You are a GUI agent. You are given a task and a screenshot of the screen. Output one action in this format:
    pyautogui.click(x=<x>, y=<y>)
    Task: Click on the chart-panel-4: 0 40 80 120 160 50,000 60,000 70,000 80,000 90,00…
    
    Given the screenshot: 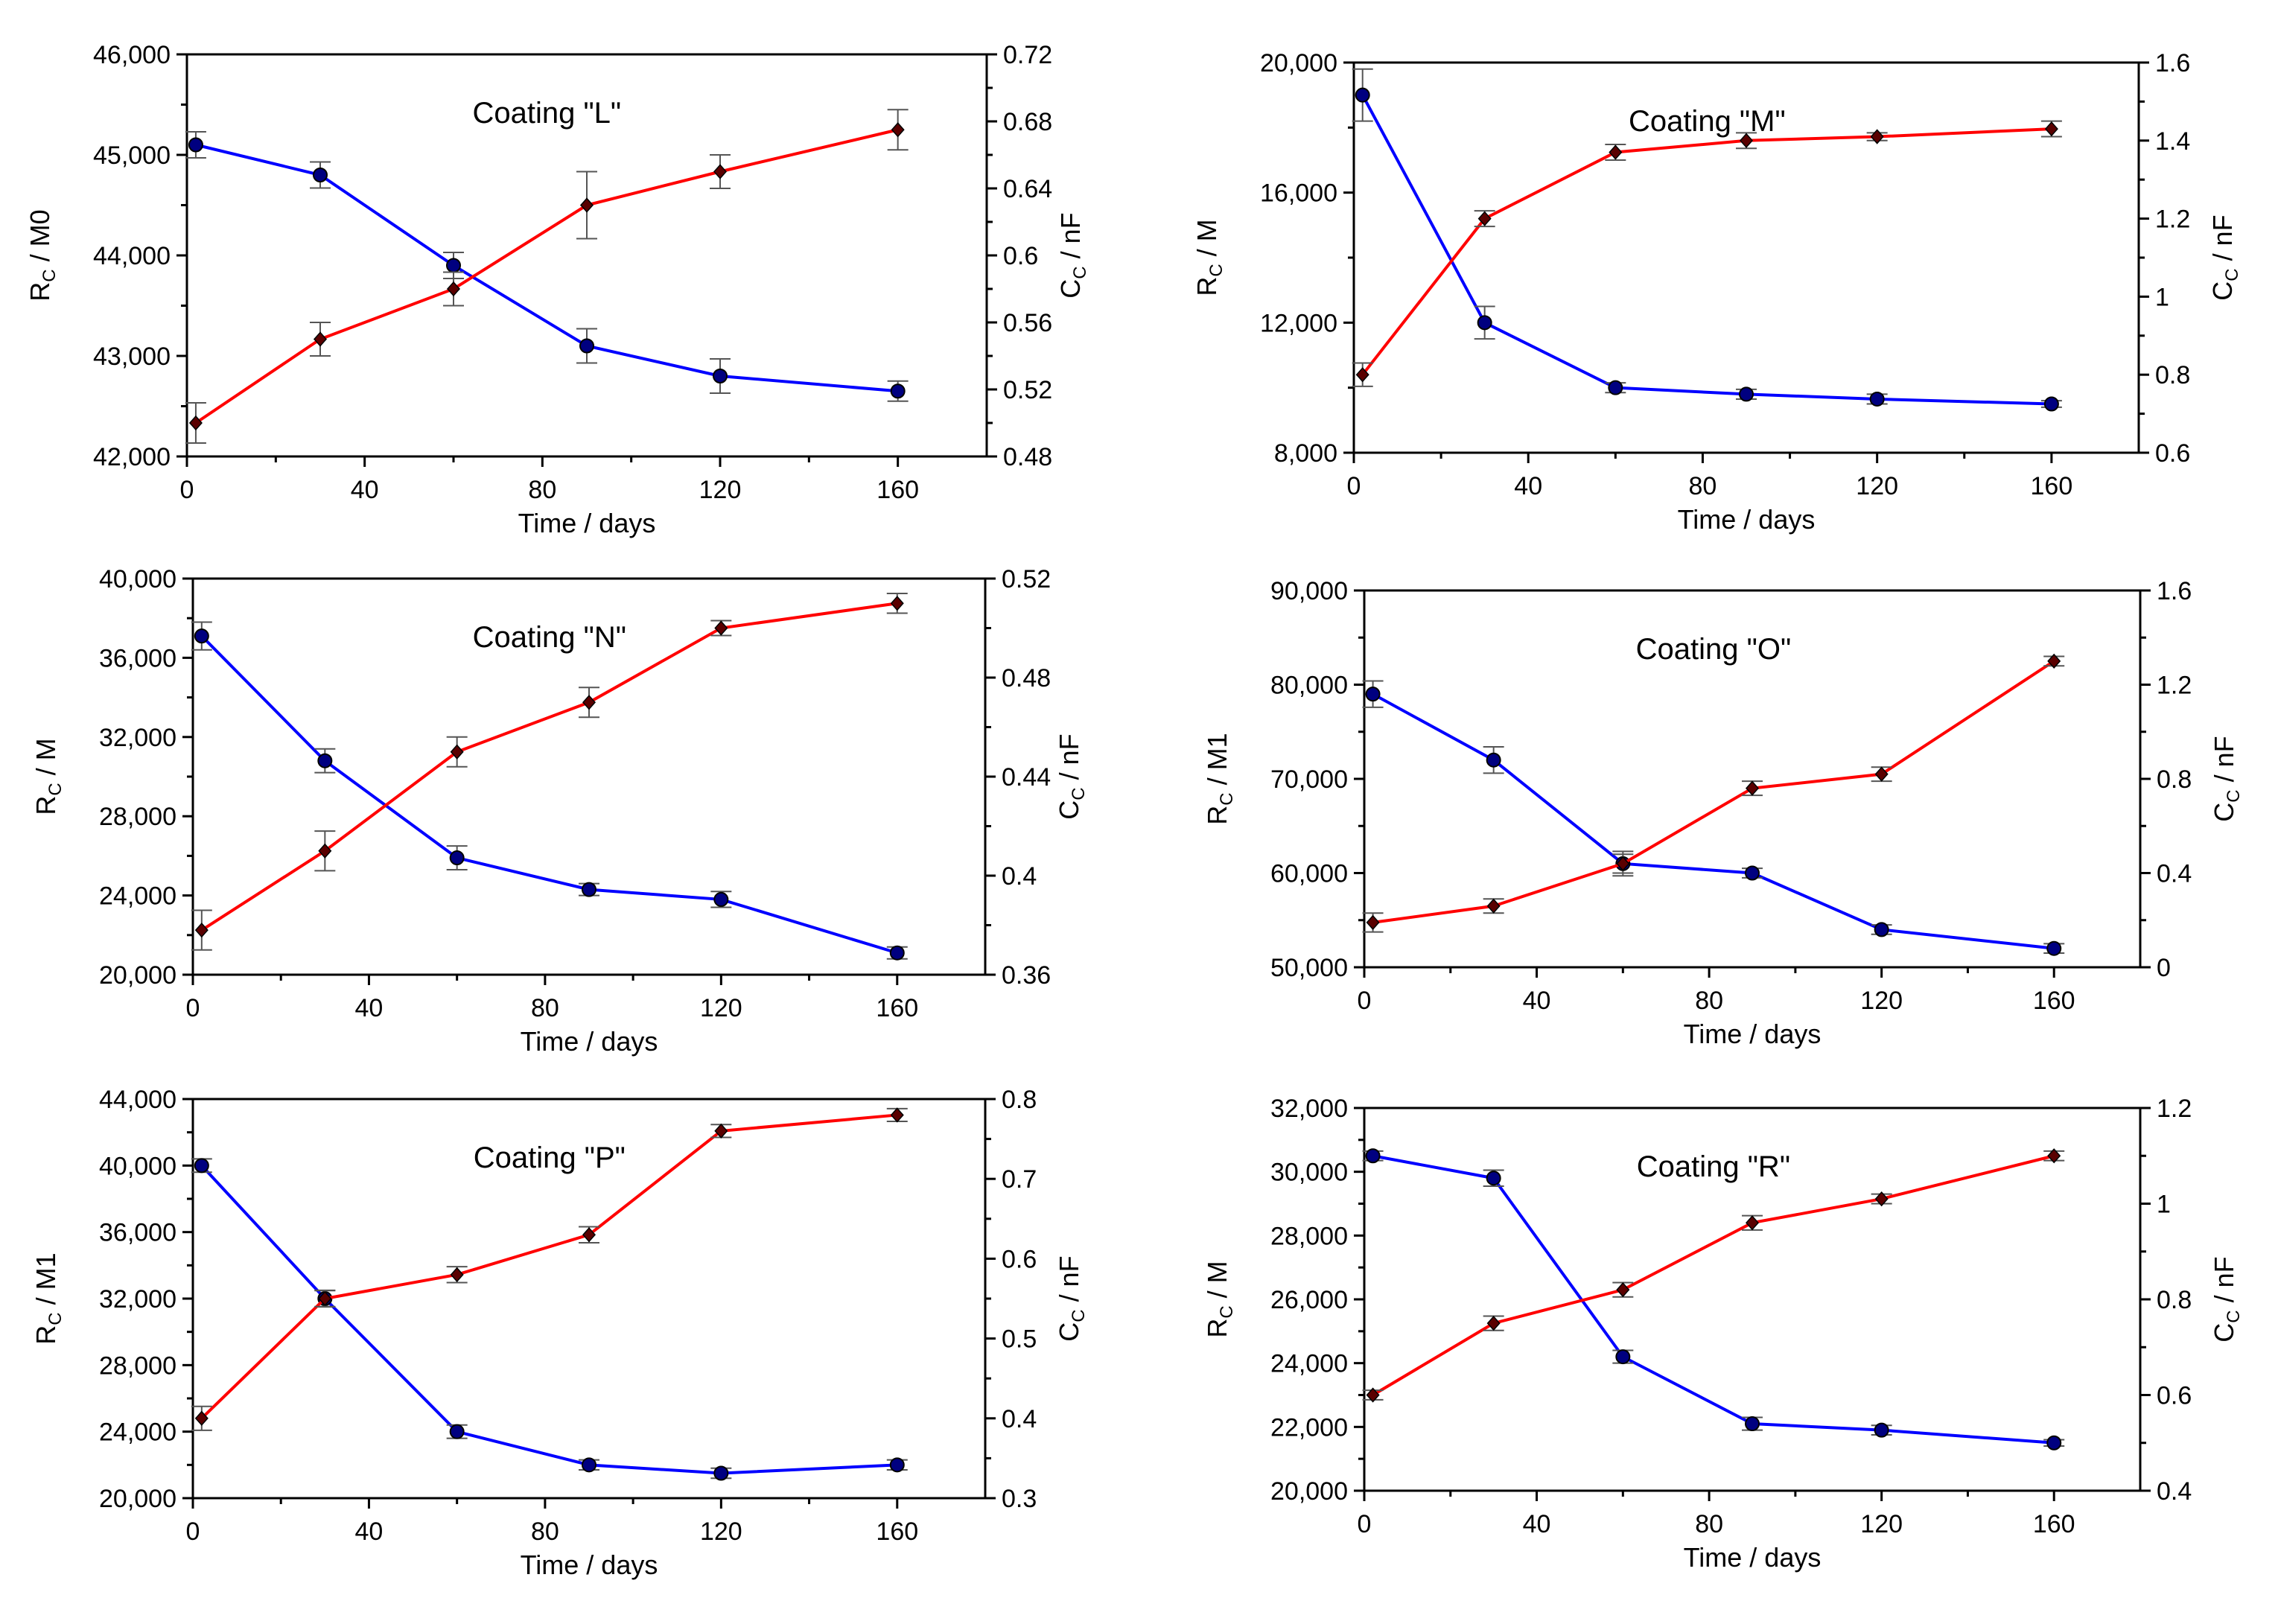 What is the action you would take?
    pyautogui.click(x=1723, y=813)
    